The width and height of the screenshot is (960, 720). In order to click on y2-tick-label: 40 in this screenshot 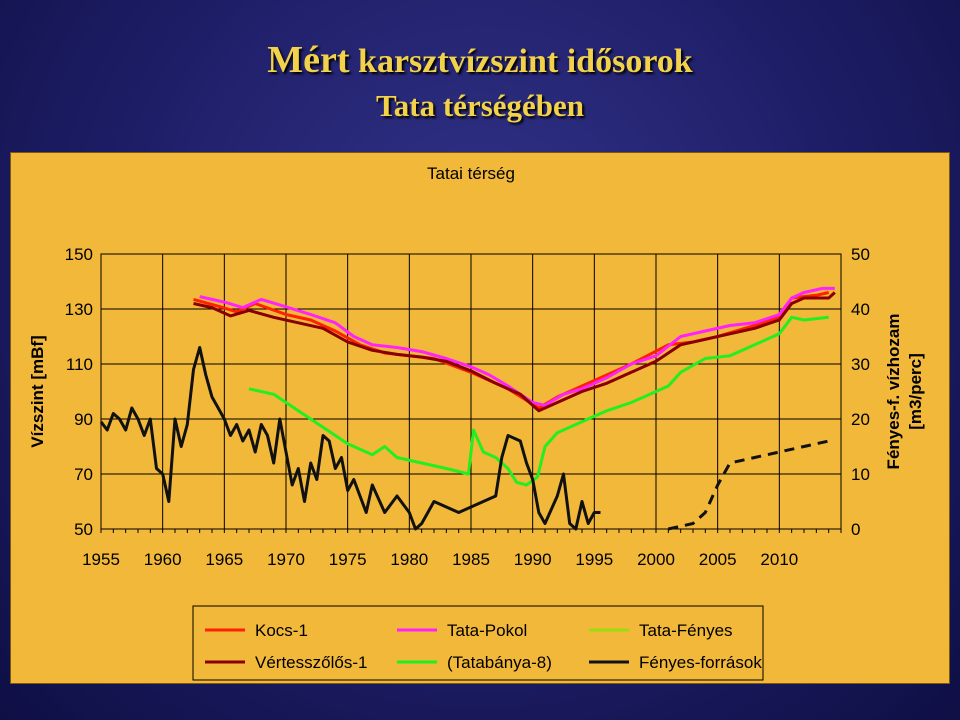, I will do `click(860, 309)`.